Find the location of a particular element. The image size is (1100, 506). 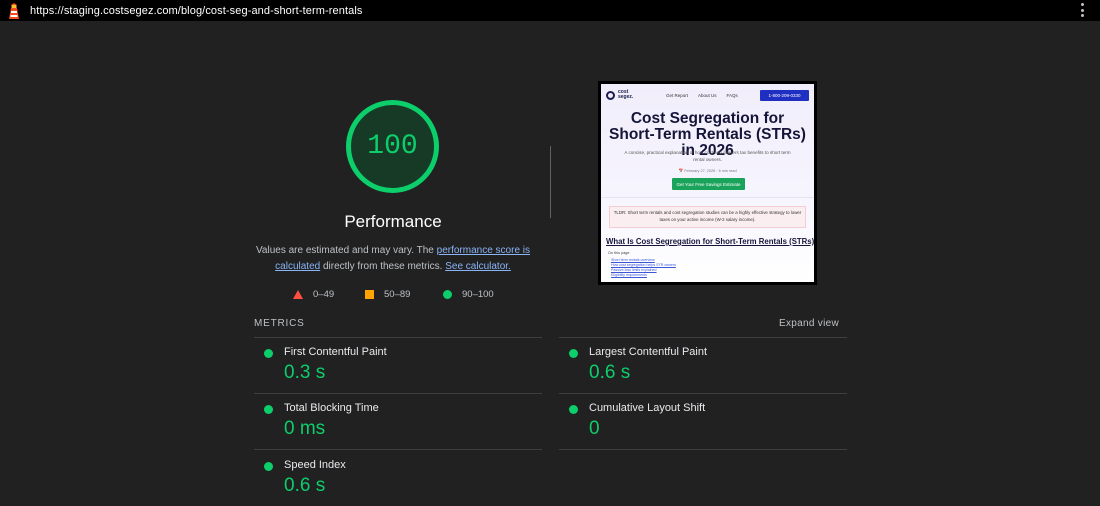

legend-average-label: 50–89 is located at coordinates (397, 294).